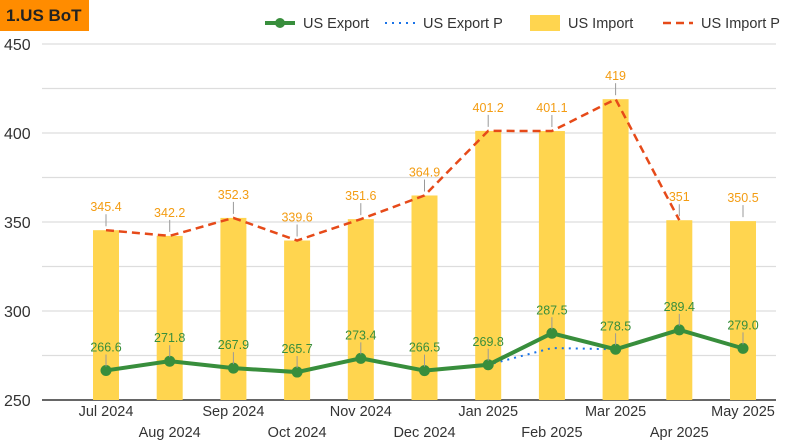 This screenshot has height=442, width=785. I want to click on import-data-label: 364.9, so click(424, 172).